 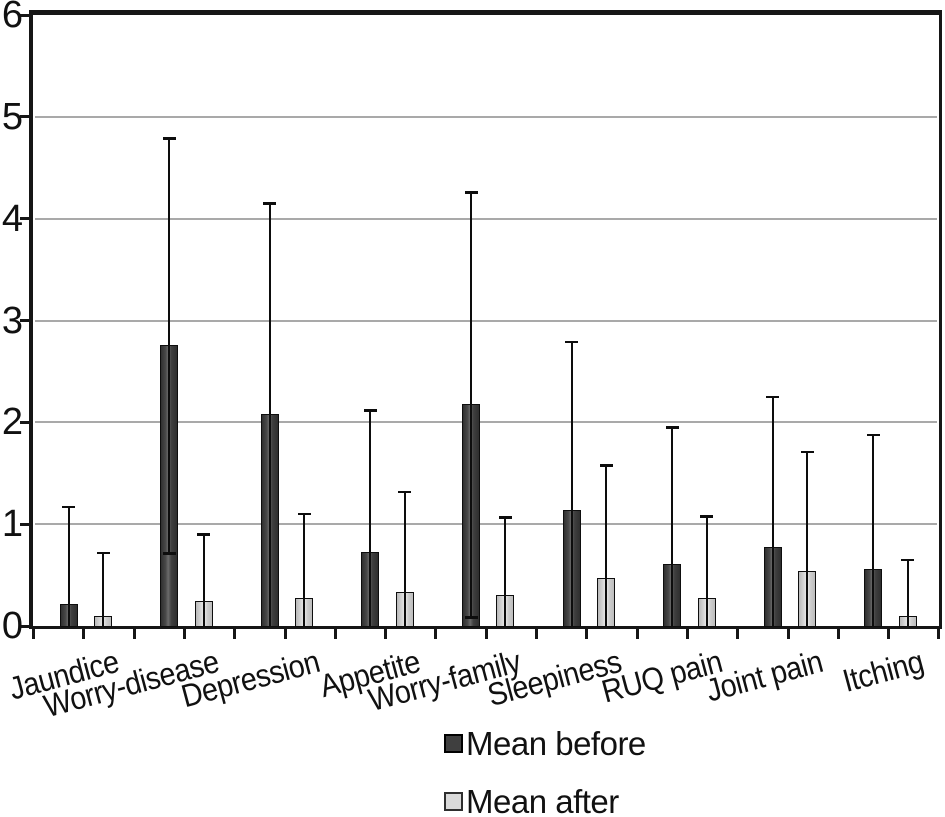 What do you see at coordinates (908, 560) in the screenshot?
I see `error-cap-top-mean-after-itching` at bounding box center [908, 560].